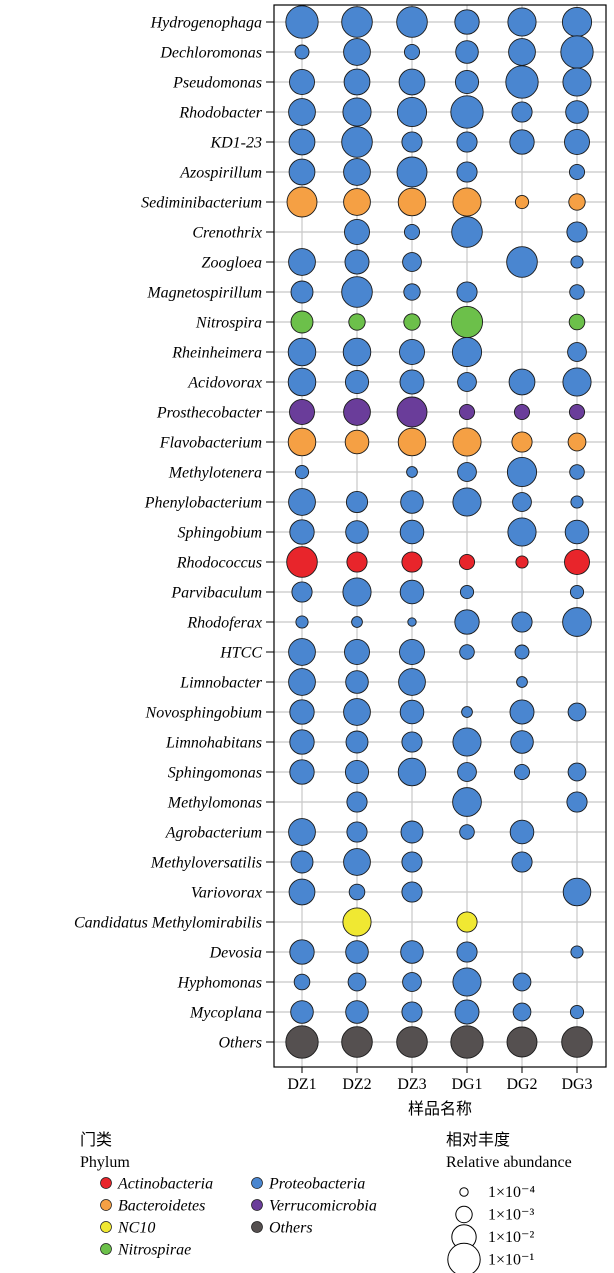 Image resolution: width=614 pixels, height=1273 pixels. Describe the element at coordinates (136, 1228) in the screenshot. I see `legend-phylum-label: NC10` at that location.